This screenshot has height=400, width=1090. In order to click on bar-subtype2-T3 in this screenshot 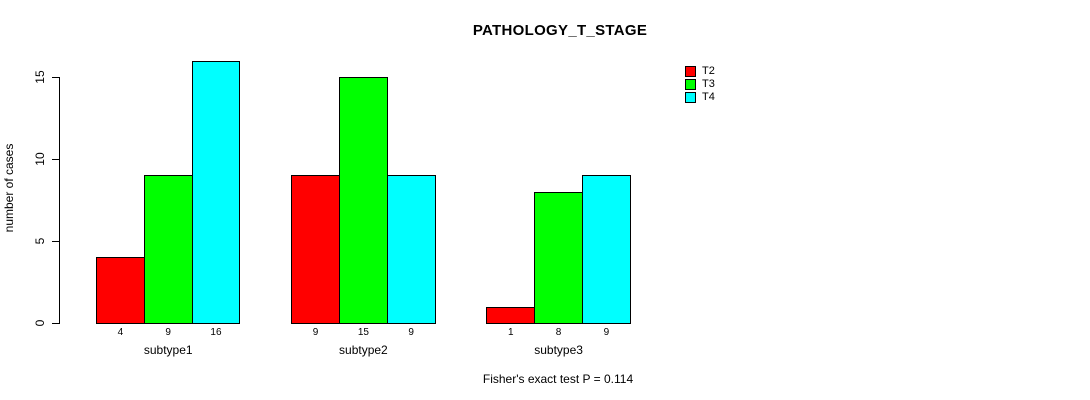, I will do `click(363, 200)`.